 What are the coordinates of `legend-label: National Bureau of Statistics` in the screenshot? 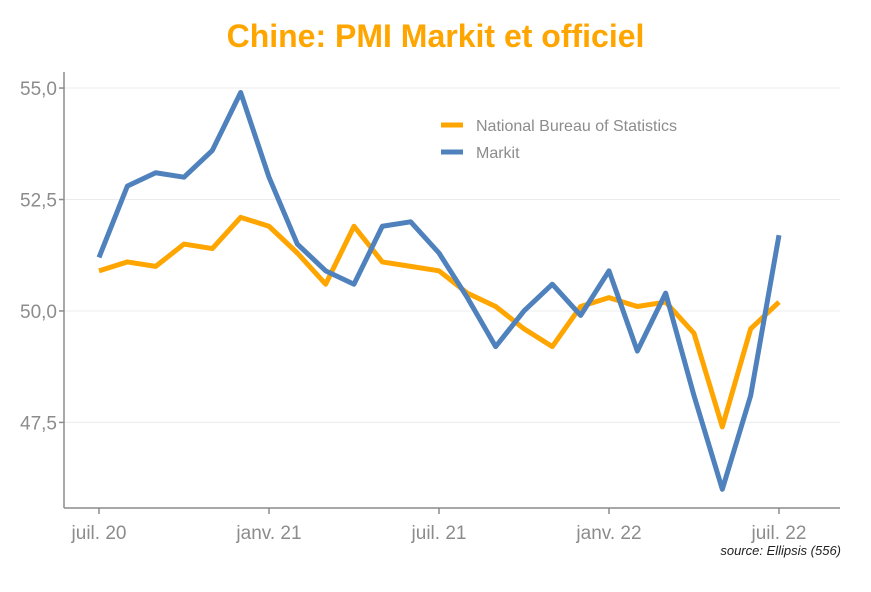 It's located at (576, 126).